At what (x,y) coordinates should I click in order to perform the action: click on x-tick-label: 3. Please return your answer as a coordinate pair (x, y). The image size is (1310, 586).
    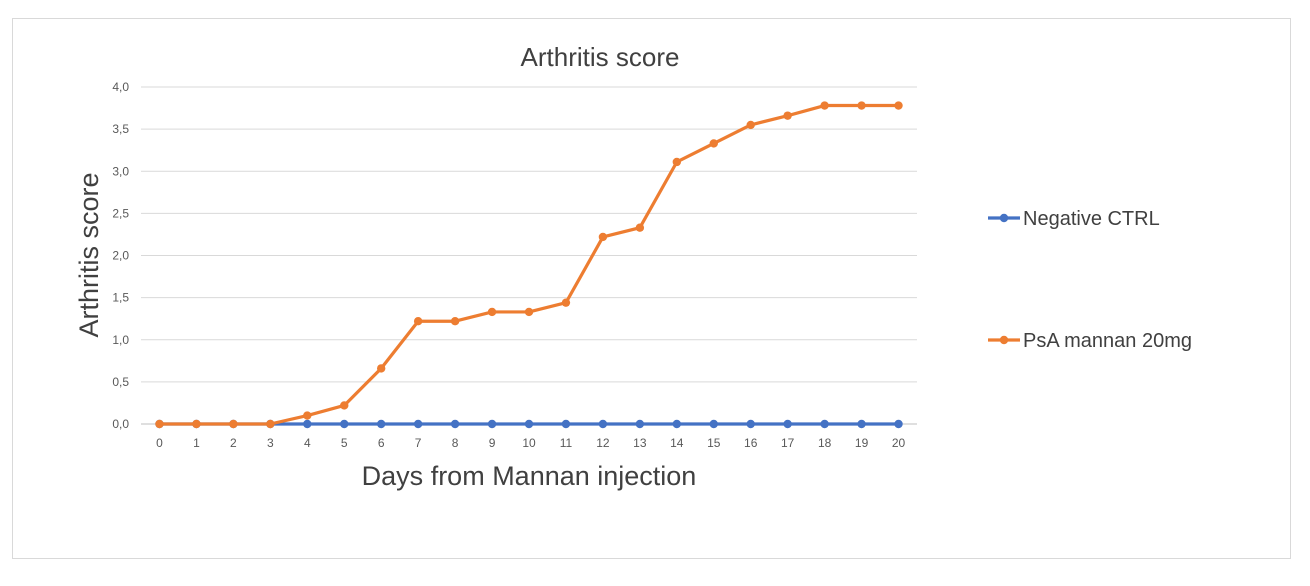
    Looking at the image, I should click on (270, 443).